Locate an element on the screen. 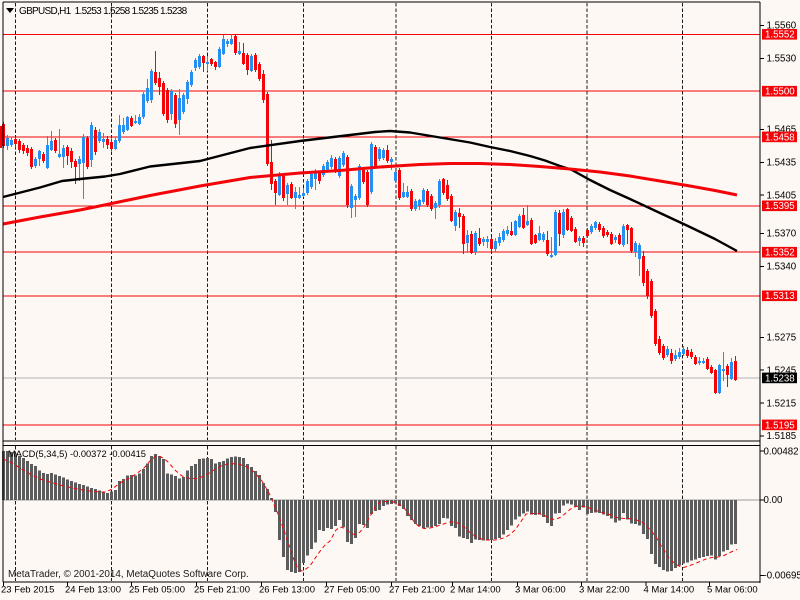  svg-text: 1.5245 is located at coordinates (782, 370).